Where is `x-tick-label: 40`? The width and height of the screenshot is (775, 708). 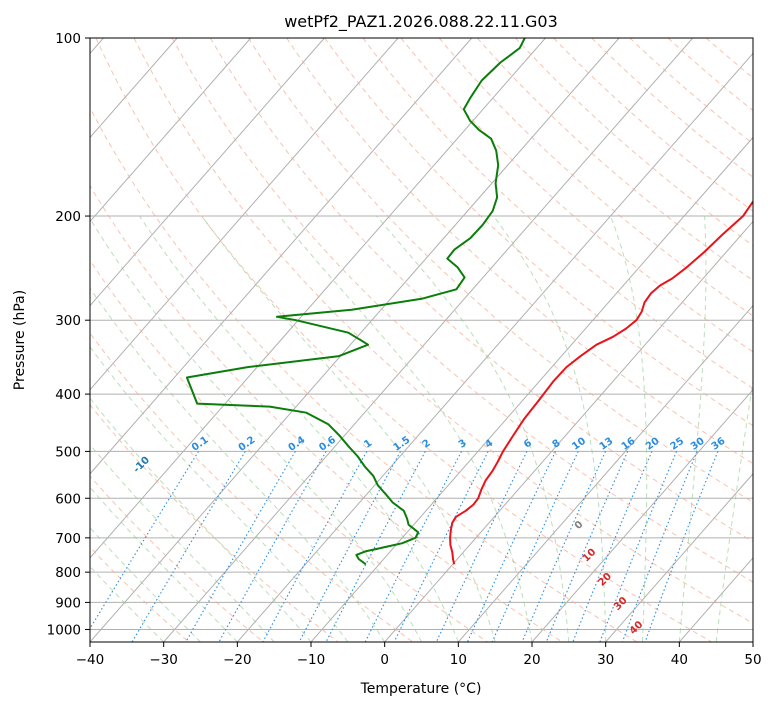 x-tick-label: 40 is located at coordinates (679, 660).